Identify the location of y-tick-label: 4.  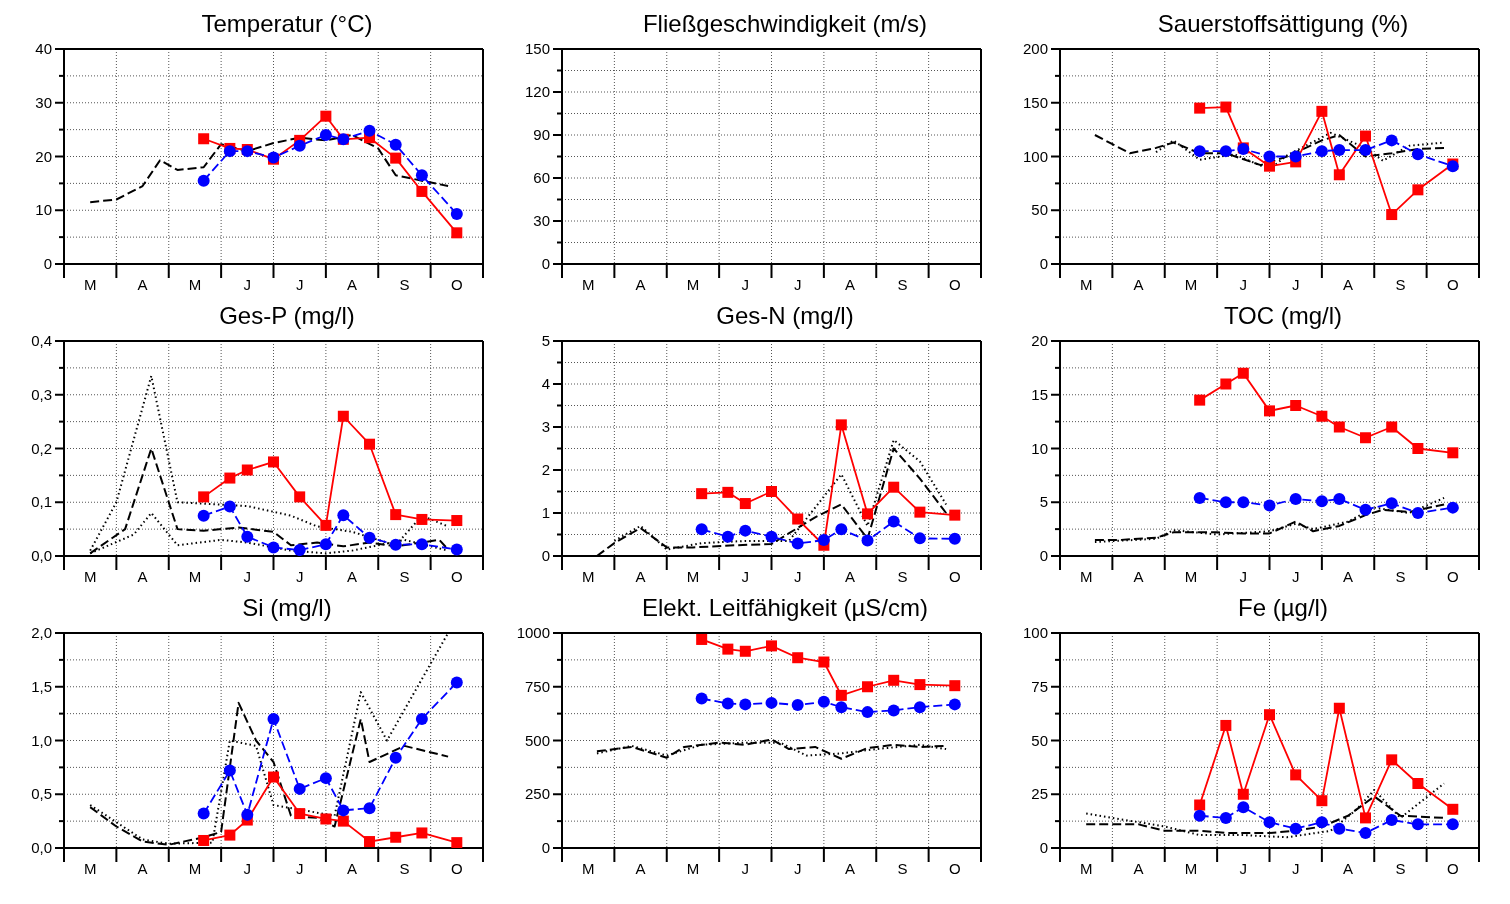
(545, 383).